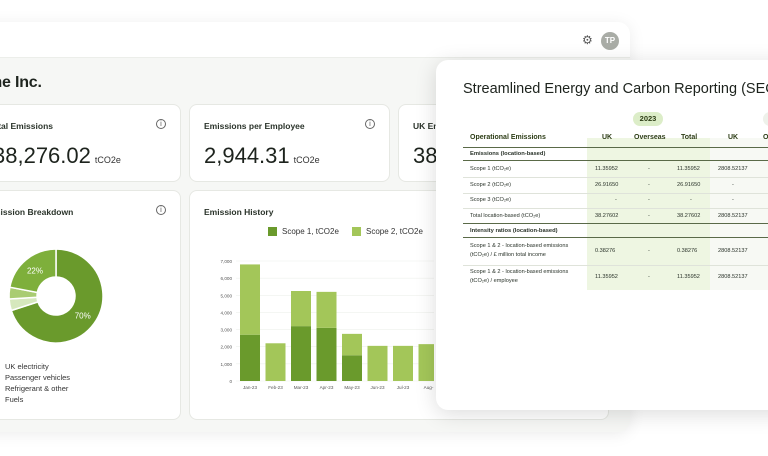 The width and height of the screenshot is (768, 456). What do you see at coordinates (327, 387) in the screenshot?
I see `x-tick-label: Apr-23` at bounding box center [327, 387].